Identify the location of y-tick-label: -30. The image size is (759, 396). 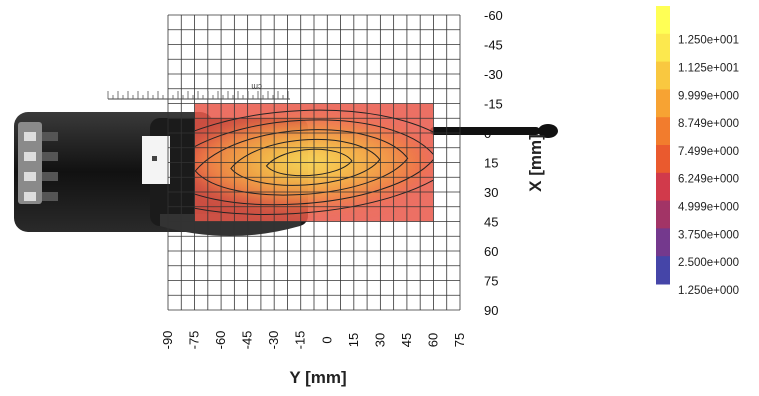
(273, 340).